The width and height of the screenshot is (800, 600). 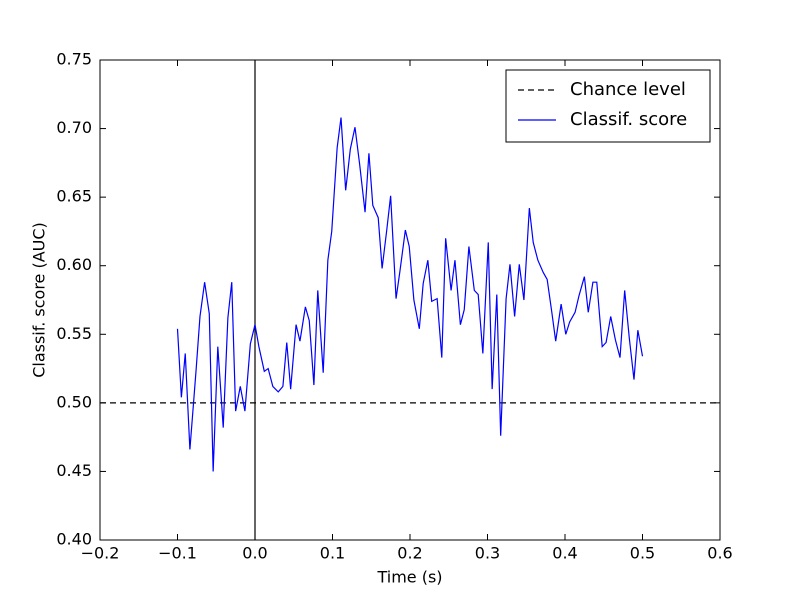 I want to click on x-tick-label: −0.1, so click(x=177, y=553).